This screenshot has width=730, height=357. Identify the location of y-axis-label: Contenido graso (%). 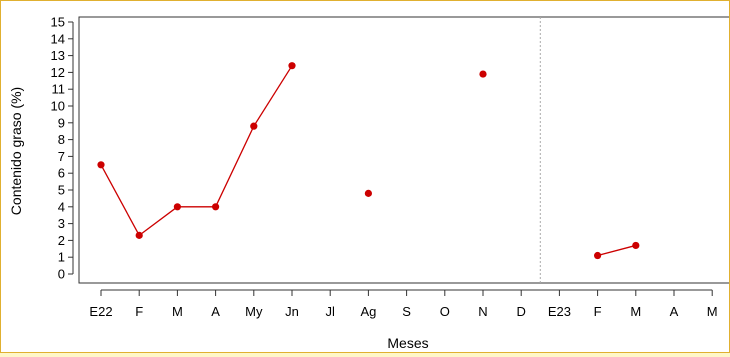
(16, 151).